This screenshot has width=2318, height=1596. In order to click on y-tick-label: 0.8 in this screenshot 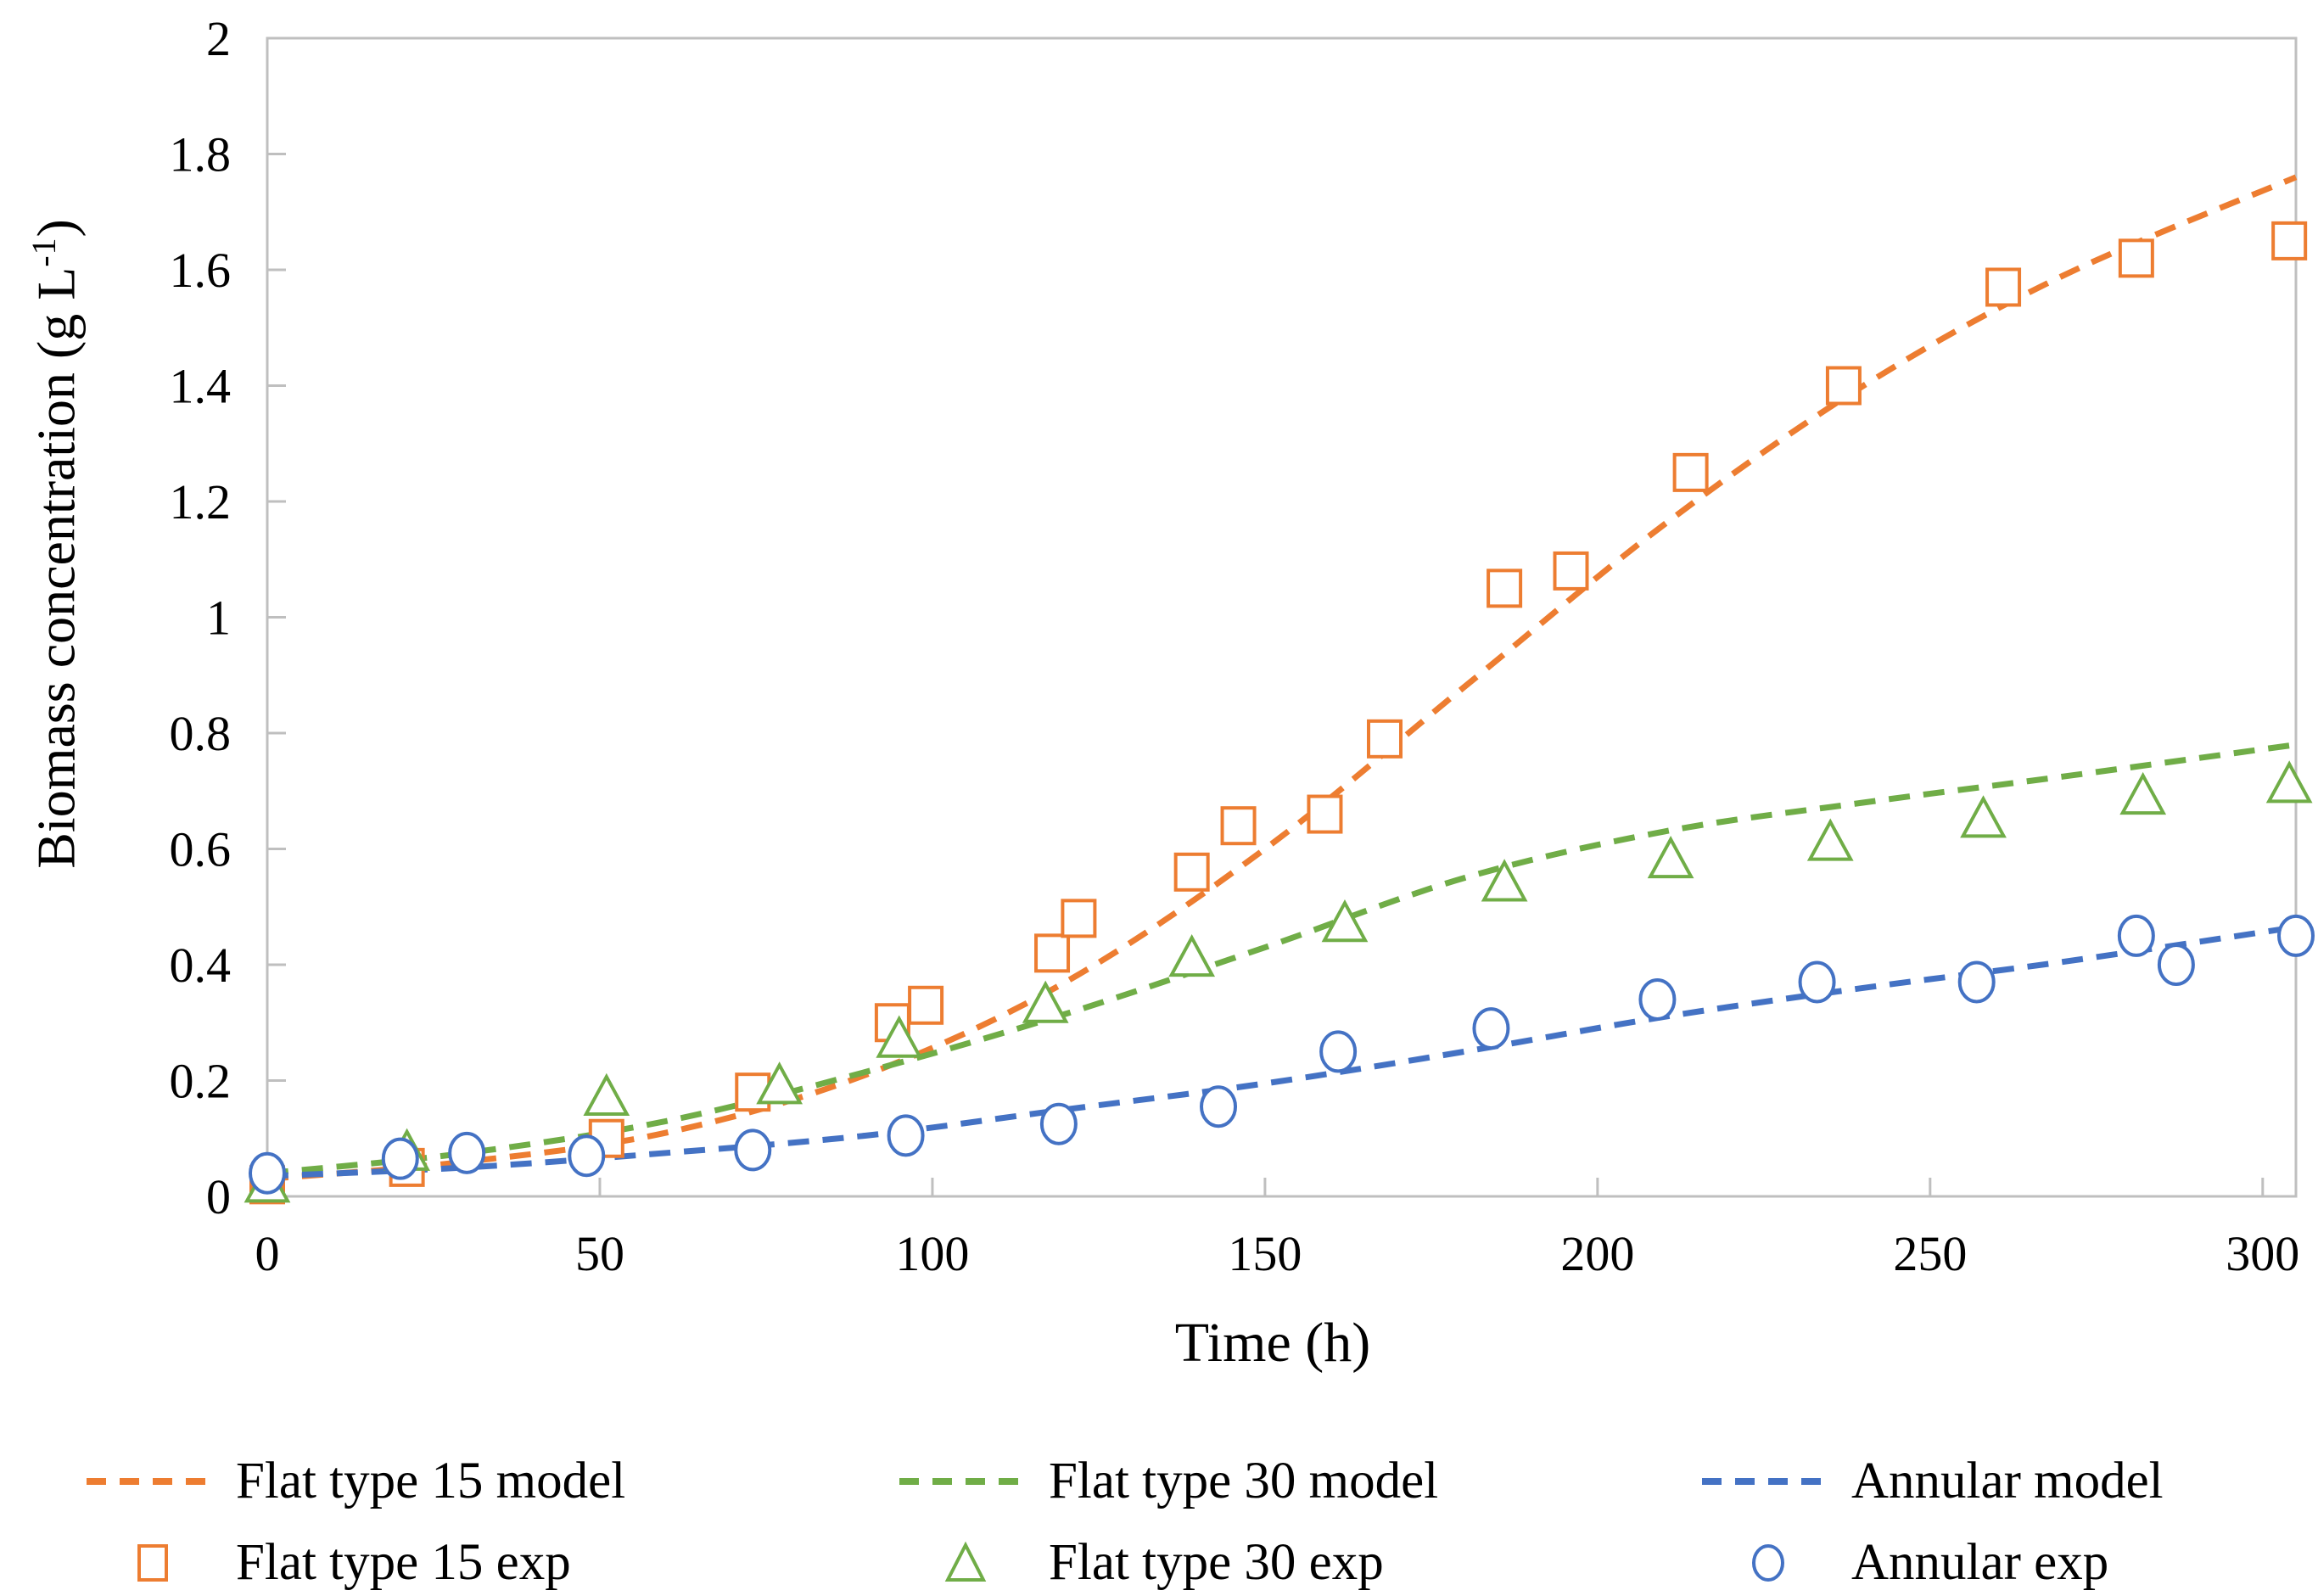, I will do `click(201, 733)`.